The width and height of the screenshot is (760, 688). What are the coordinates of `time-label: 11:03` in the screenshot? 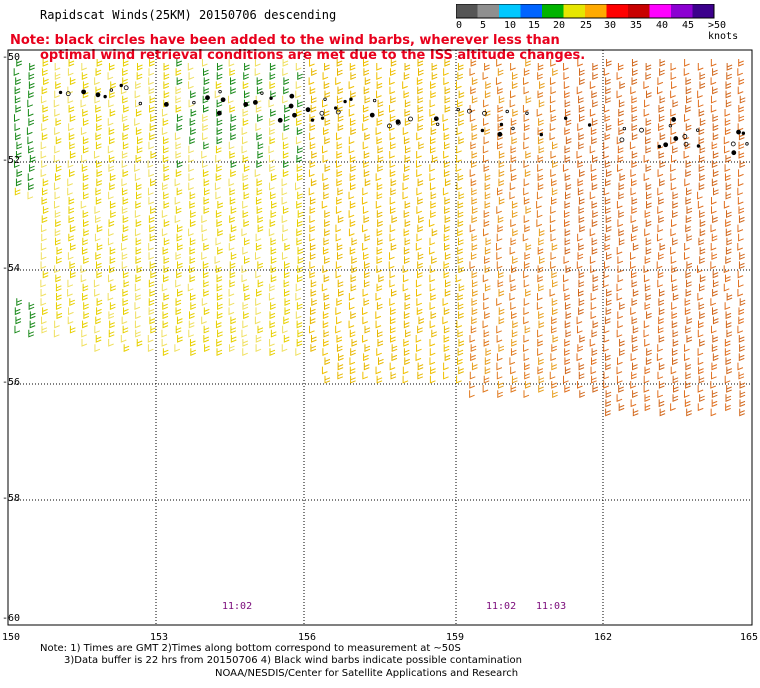 It's located at (551, 606).